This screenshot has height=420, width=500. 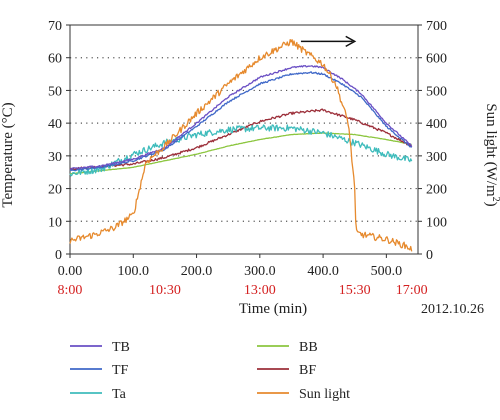 I want to click on x-tick-label: 300.0, so click(x=260, y=271).